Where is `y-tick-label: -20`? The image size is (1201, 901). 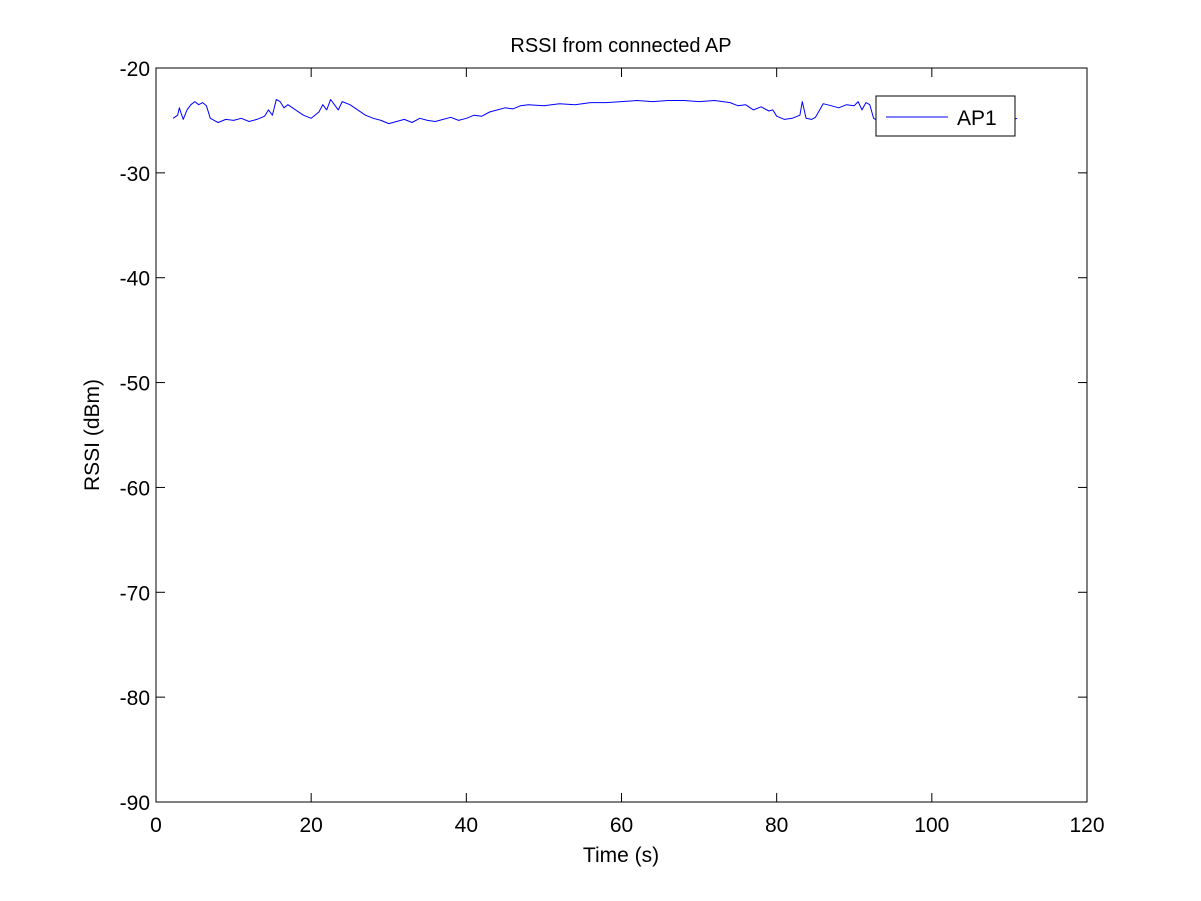
y-tick-label: -20 is located at coordinates (135, 69).